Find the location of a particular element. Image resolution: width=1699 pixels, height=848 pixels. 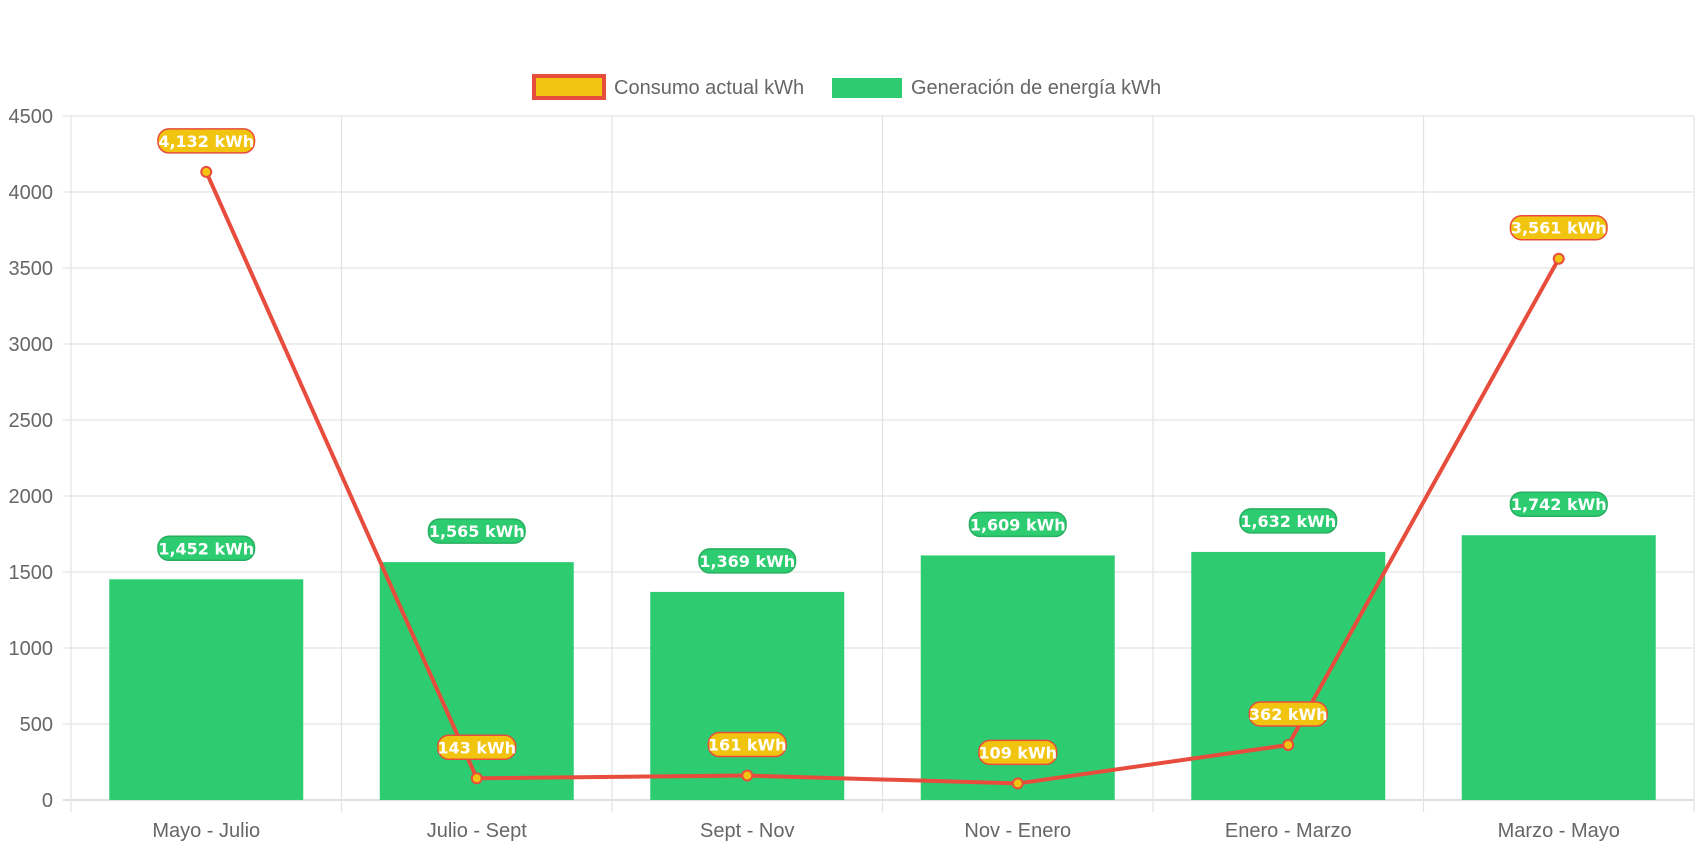

line-data-label: 362 kWh is located at coordinates (1288, 714).